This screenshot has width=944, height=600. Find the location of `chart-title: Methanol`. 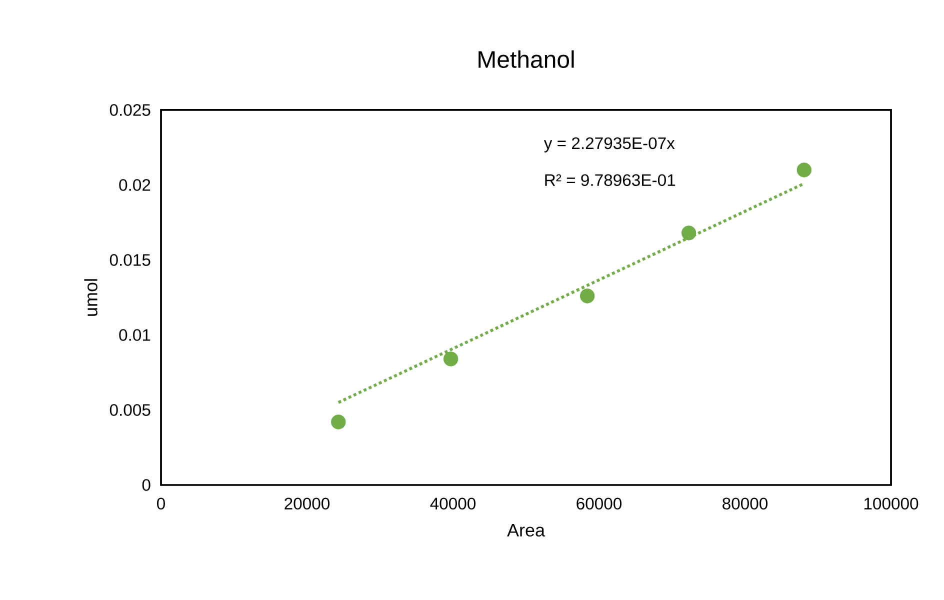

chart-title: Methanol is located at coordinates (526, 59).